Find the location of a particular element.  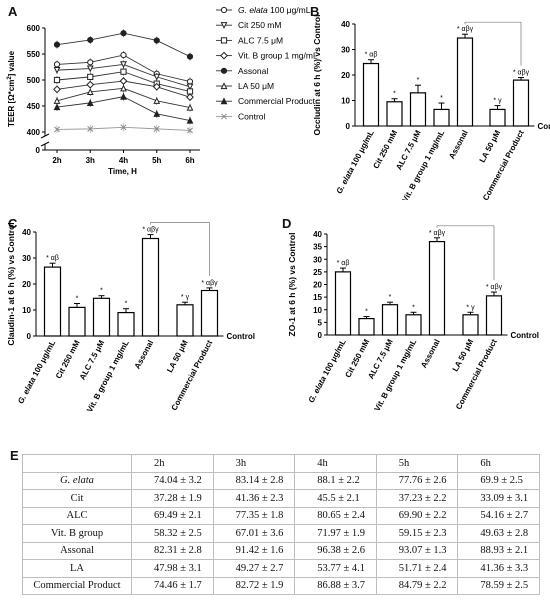

panel-letter-a: A is located at coordinates (13, 11).